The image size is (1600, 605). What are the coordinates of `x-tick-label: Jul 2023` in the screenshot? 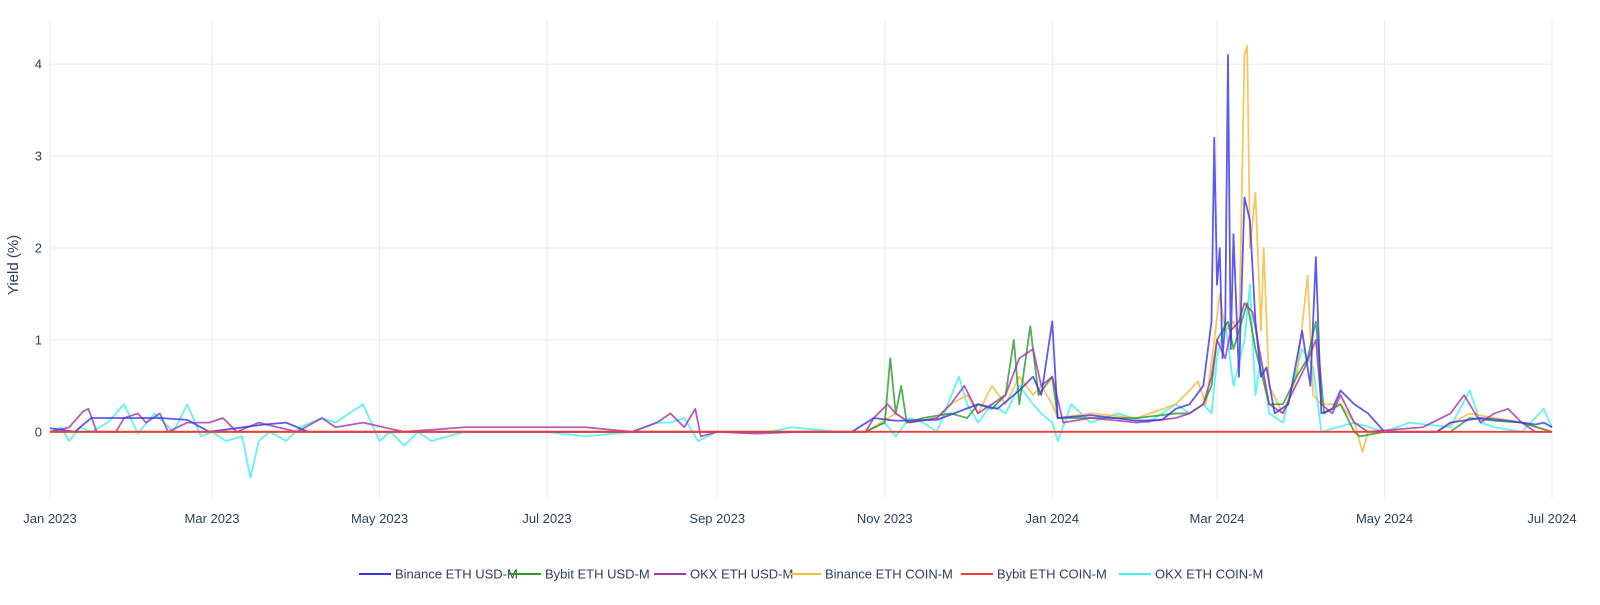 It's located at (546, 518).